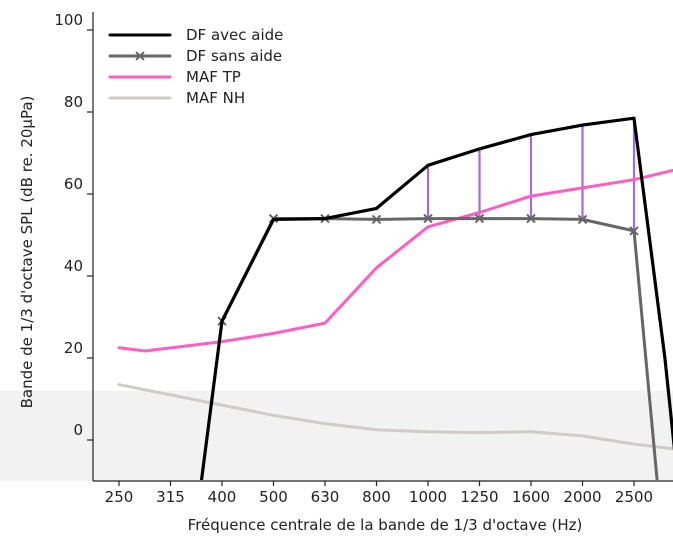 The height and width of the screenshot is (537, 673). I want to click on legend-label: MAF TP, so click(213, 77).